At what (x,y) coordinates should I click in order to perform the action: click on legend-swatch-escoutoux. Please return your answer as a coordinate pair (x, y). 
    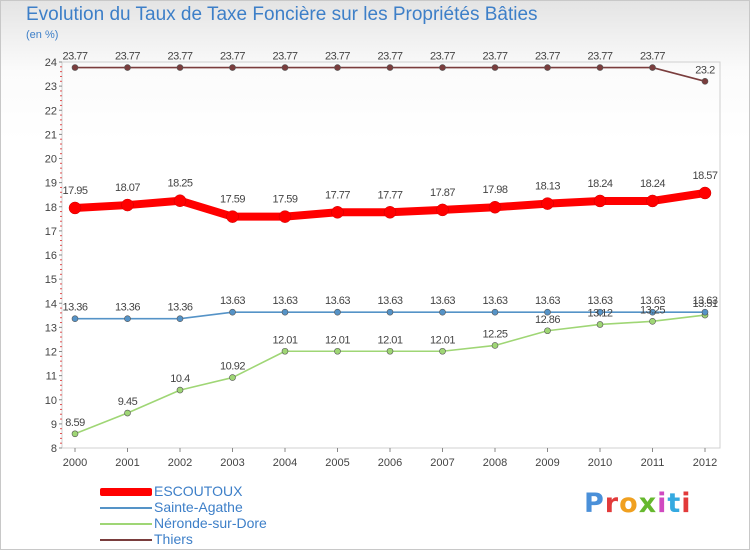
    Looking at the image, I should click on (126, 492).